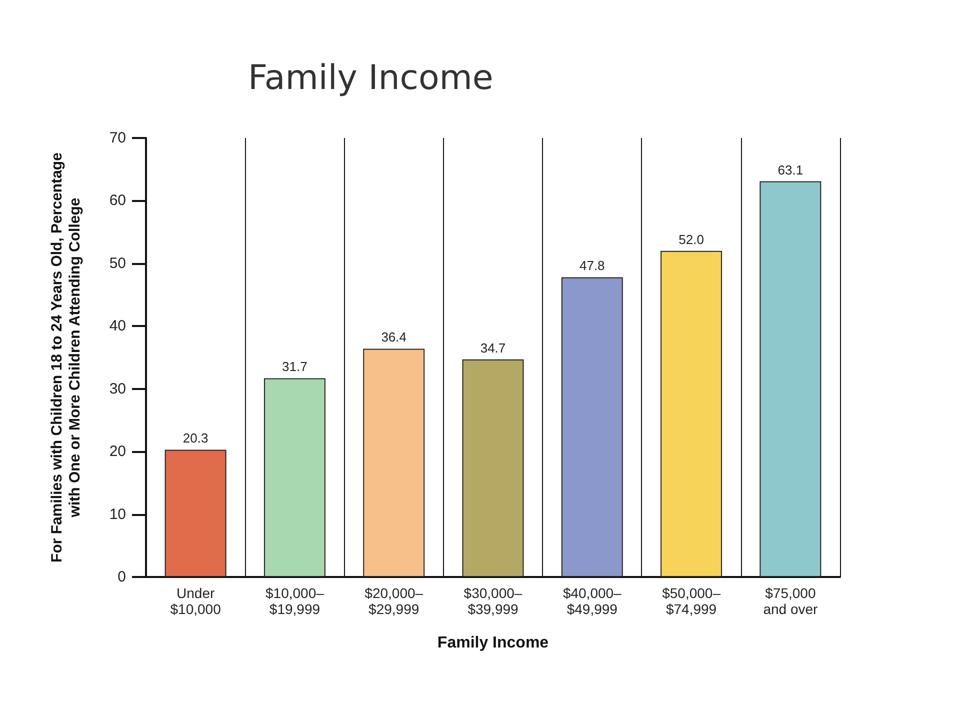 The height and width of the screenshot is (720, 960). What do you see at coordinates (592, 266) in the screenshot?
I see `data-label: 47.8` at bounding box center [592, 266].